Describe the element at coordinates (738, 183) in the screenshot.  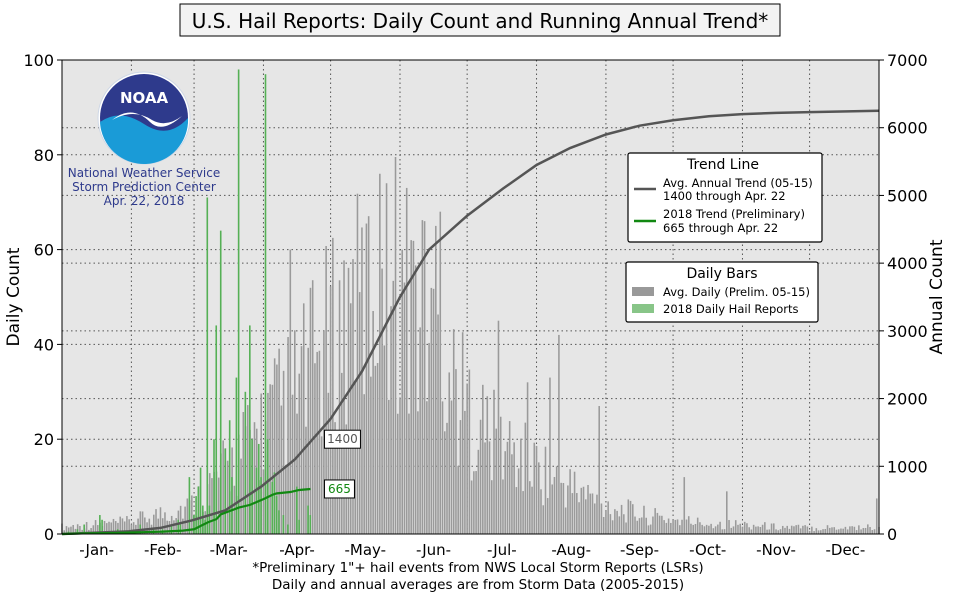
I see `legend-trend-avg-line1: Avg. Annual Trend (05-15)` at that location.